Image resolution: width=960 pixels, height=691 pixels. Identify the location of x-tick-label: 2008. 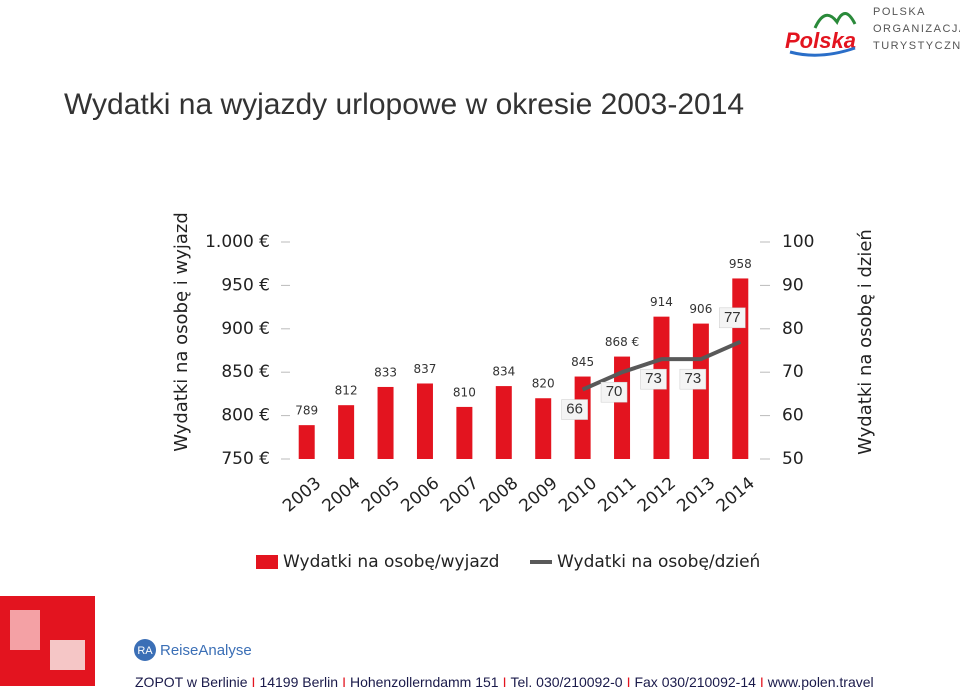
(499, 494).